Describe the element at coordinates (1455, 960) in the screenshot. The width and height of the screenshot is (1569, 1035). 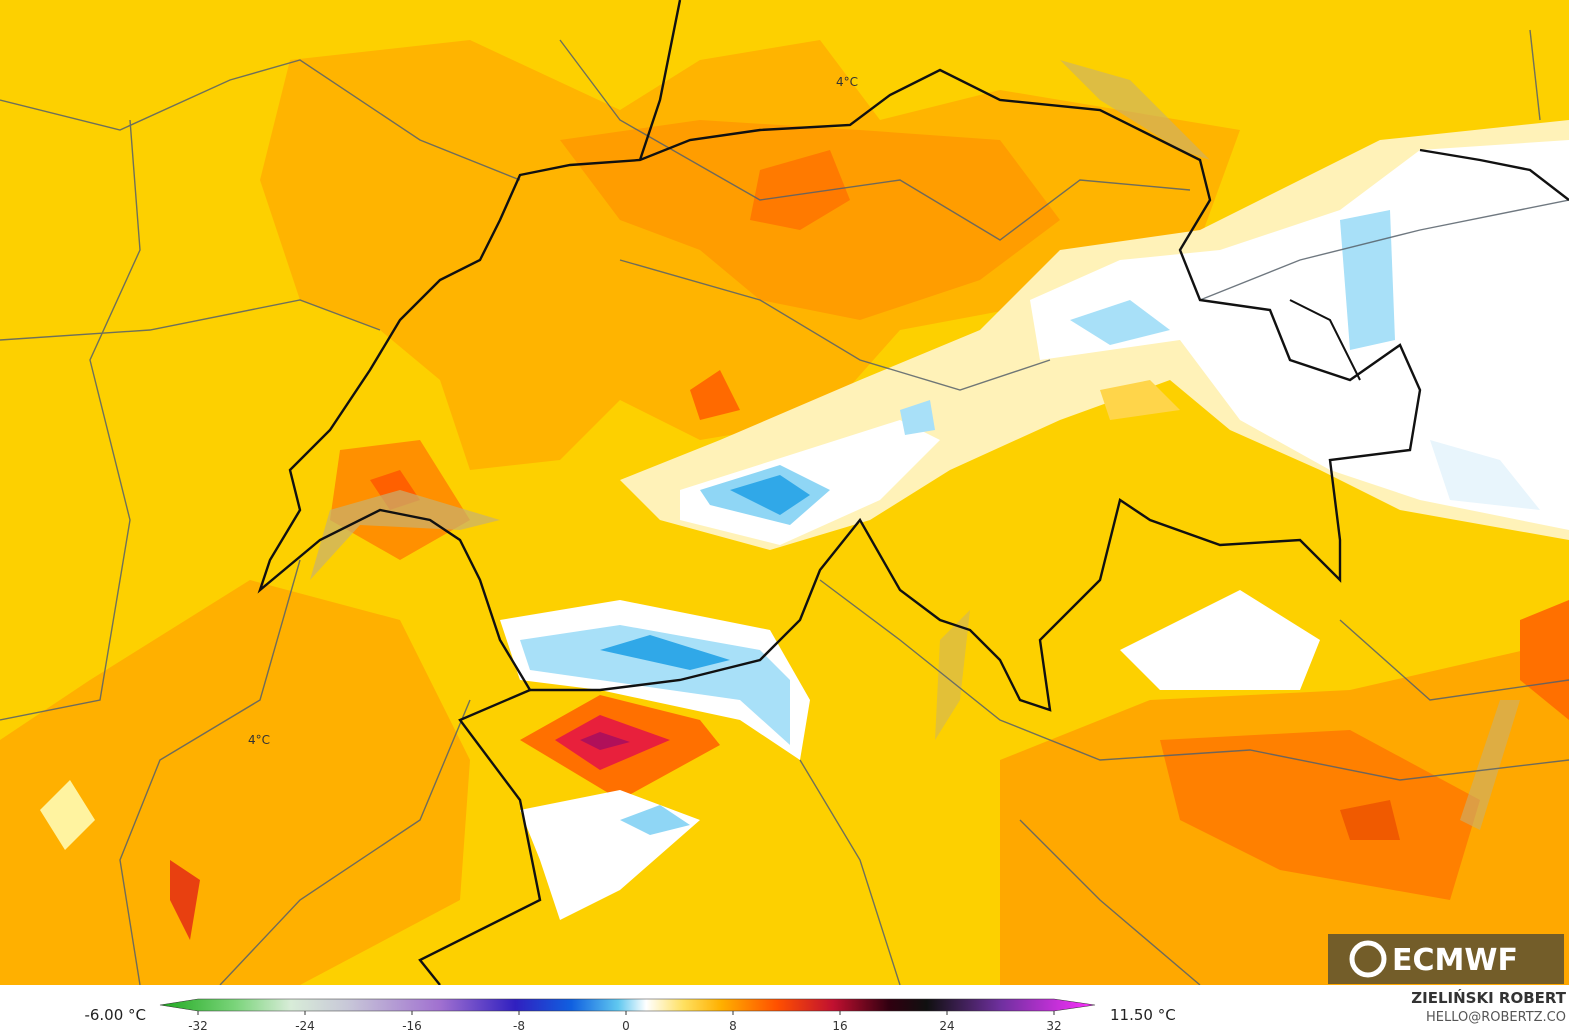
I see `logo-text: ECMWF` at that location.